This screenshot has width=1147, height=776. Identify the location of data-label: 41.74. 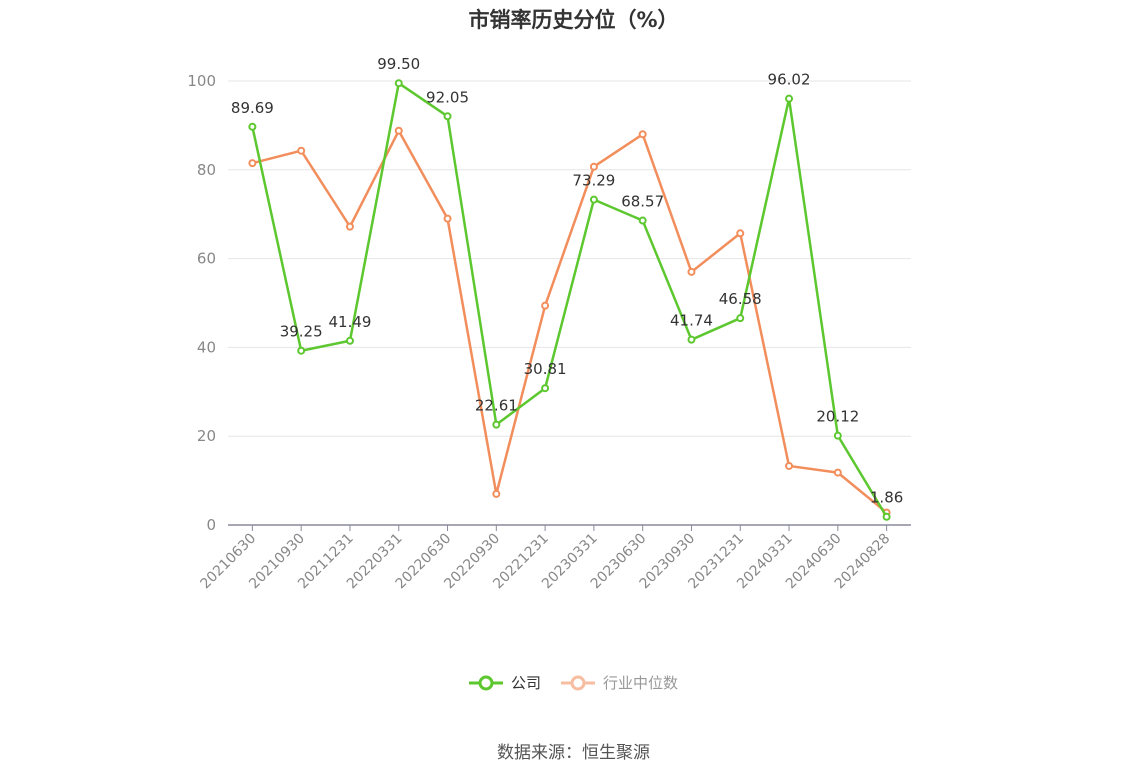
(691, 321).